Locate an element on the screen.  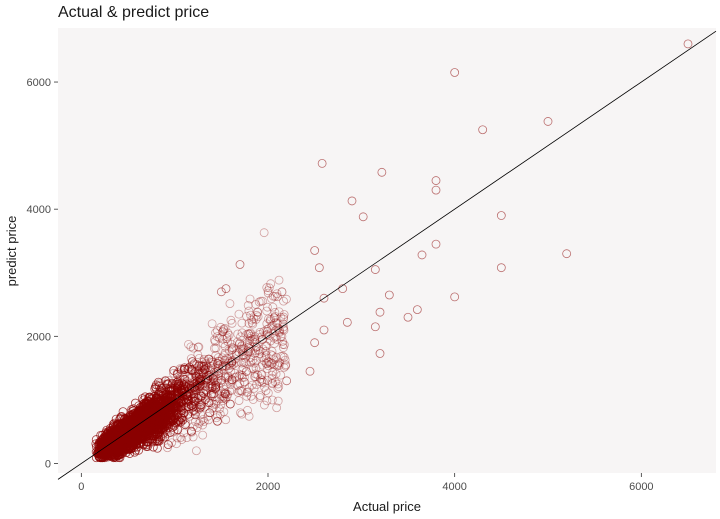
y-tick-label: 4000 is located at coordinates (39, 210).